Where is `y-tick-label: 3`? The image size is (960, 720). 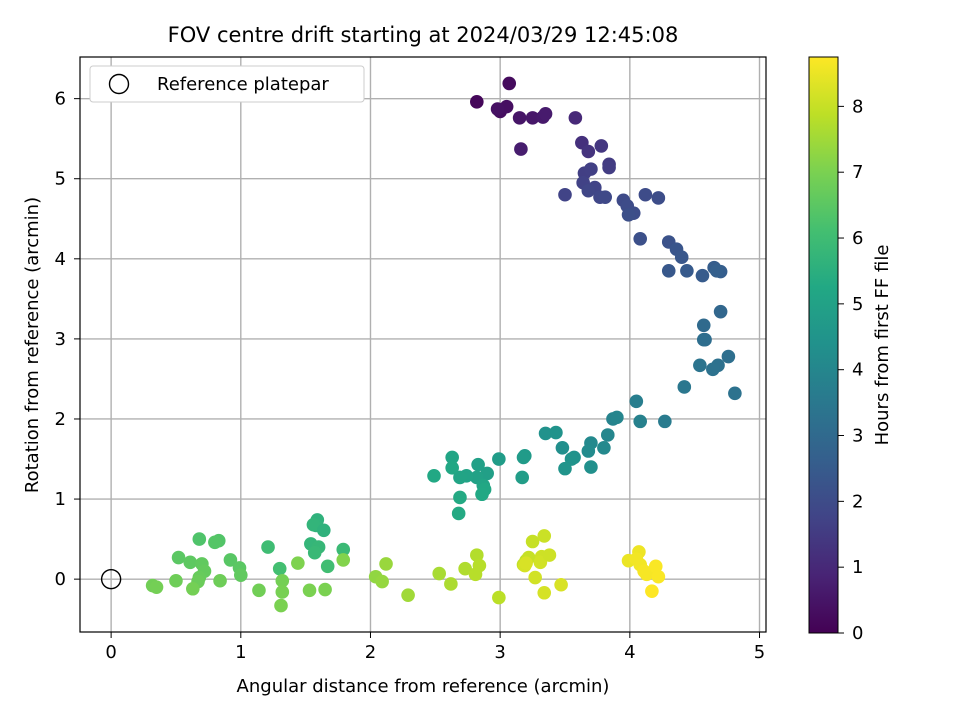
y-tick-label: 3 is located at coordinates (60, 339).